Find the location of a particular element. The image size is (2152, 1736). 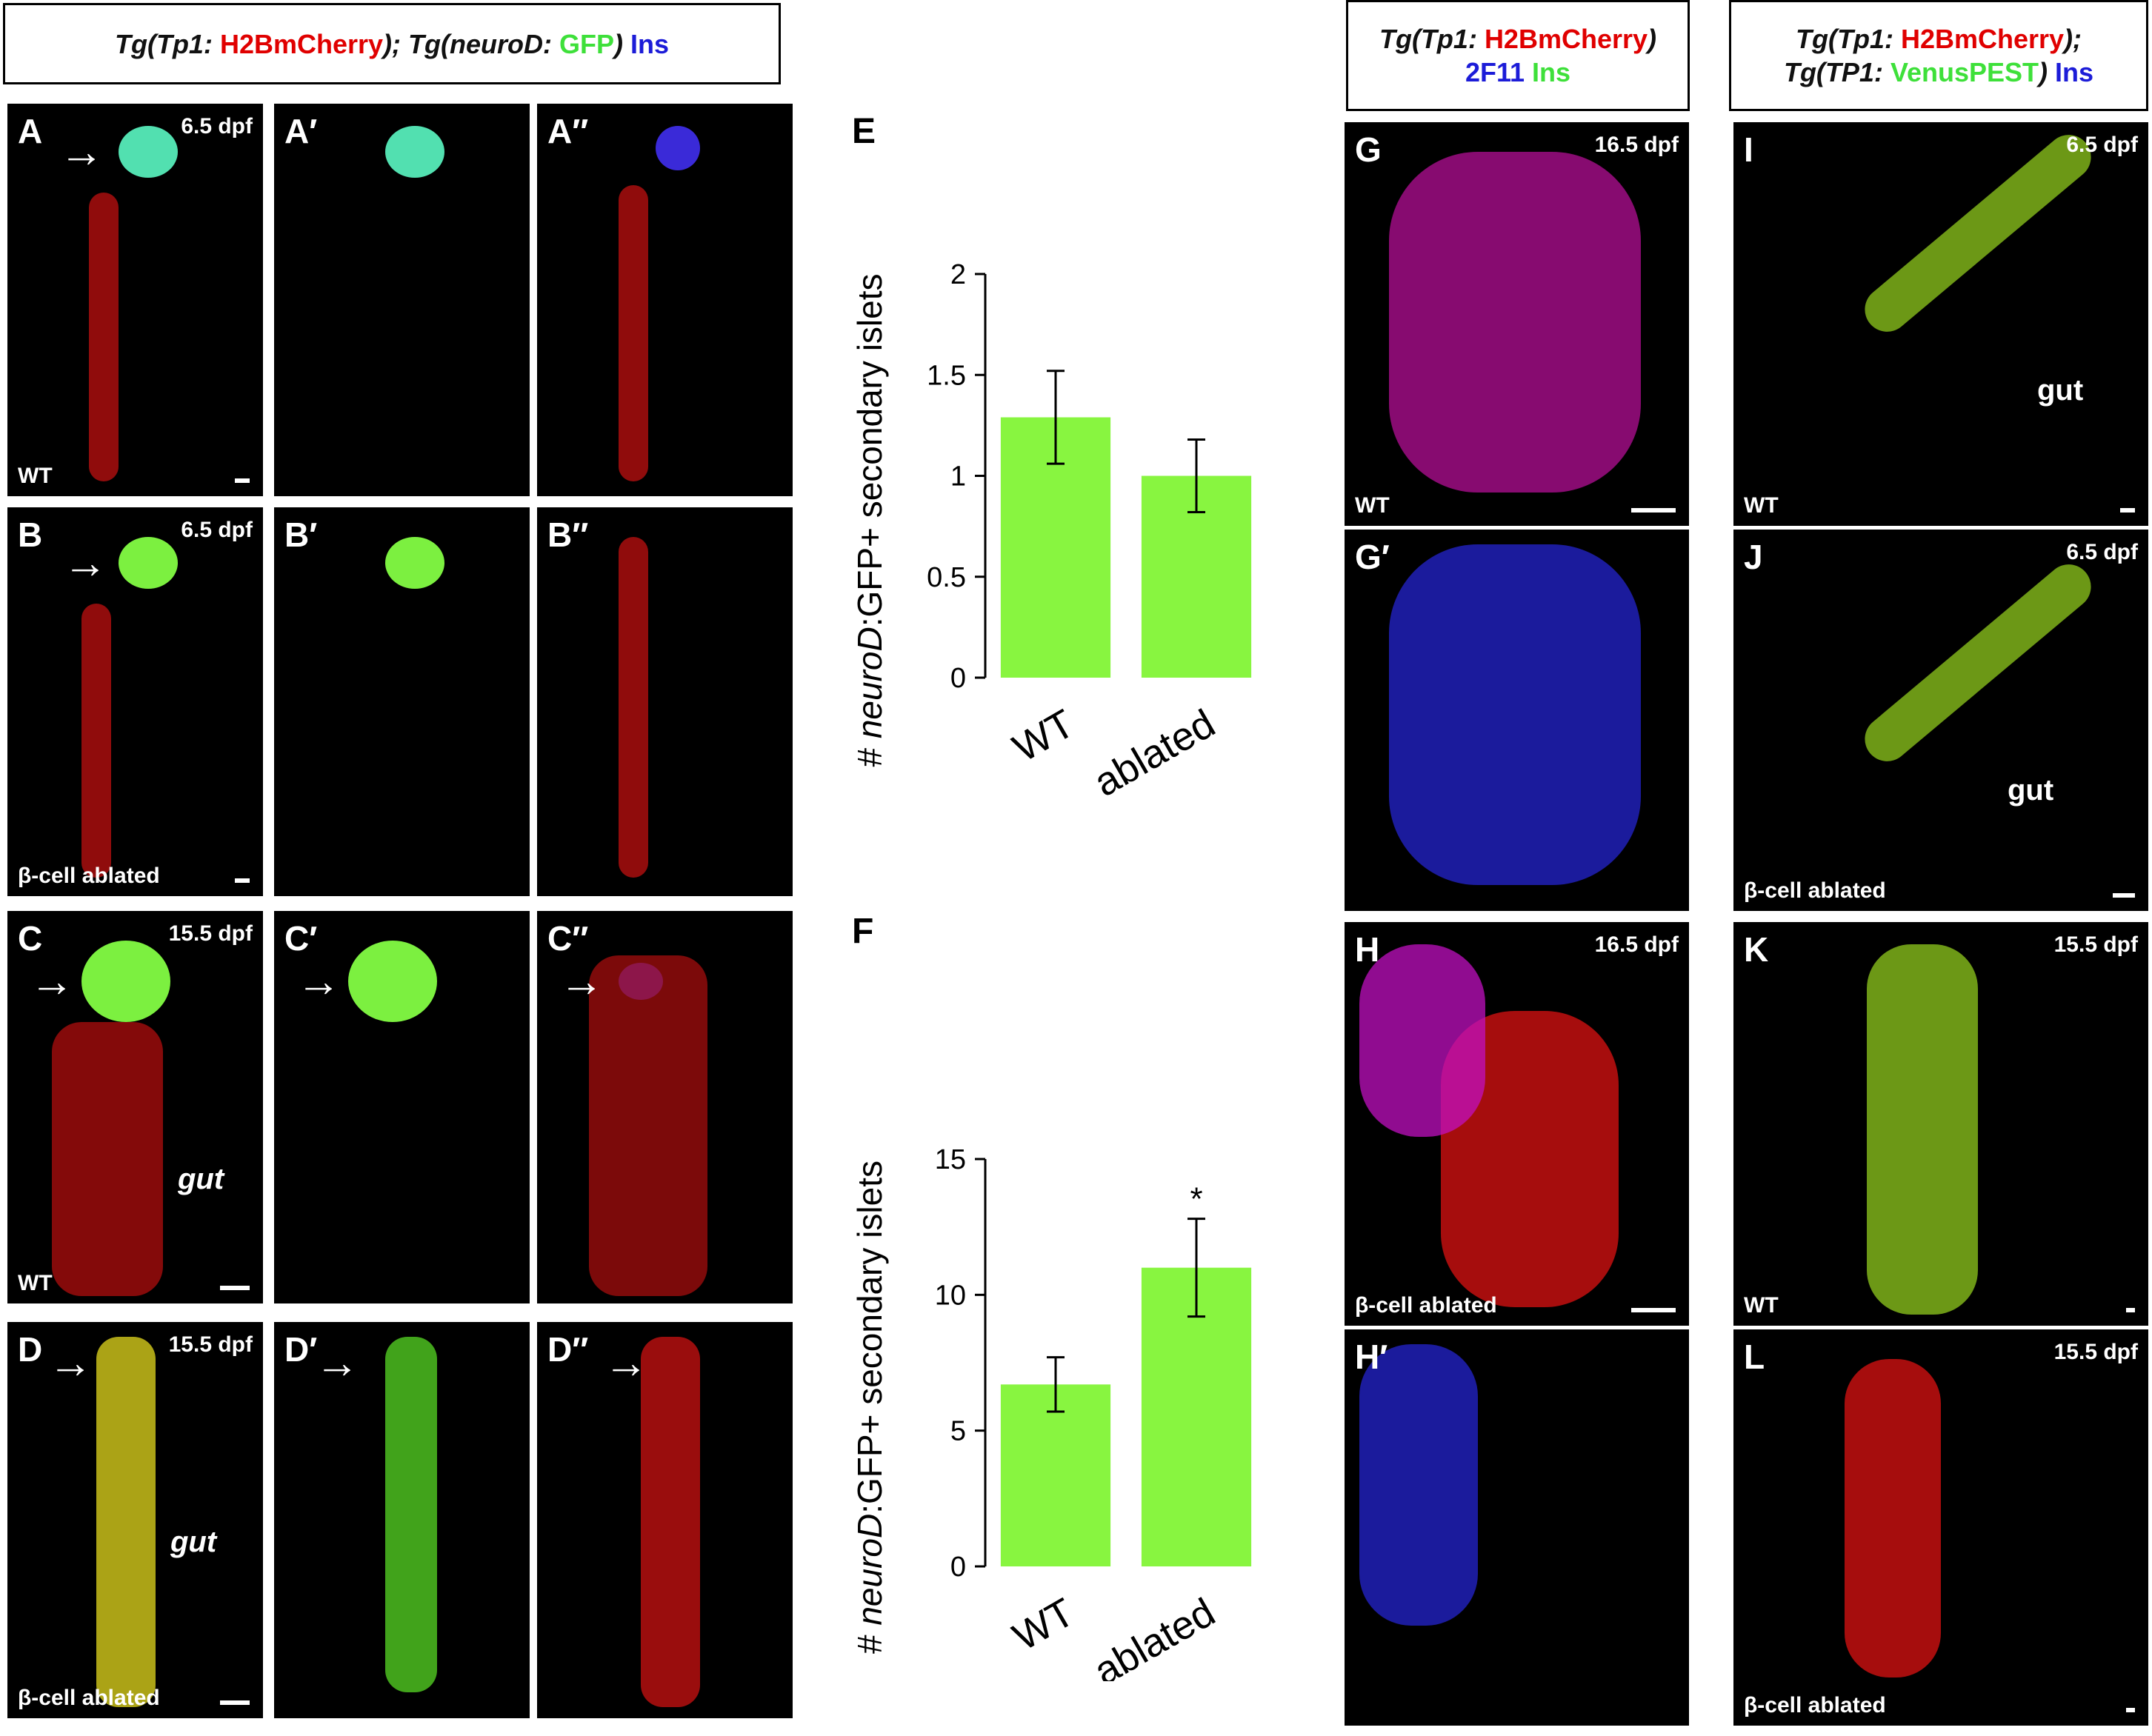

panel-label: C′ is located at coordinates (301, 938).